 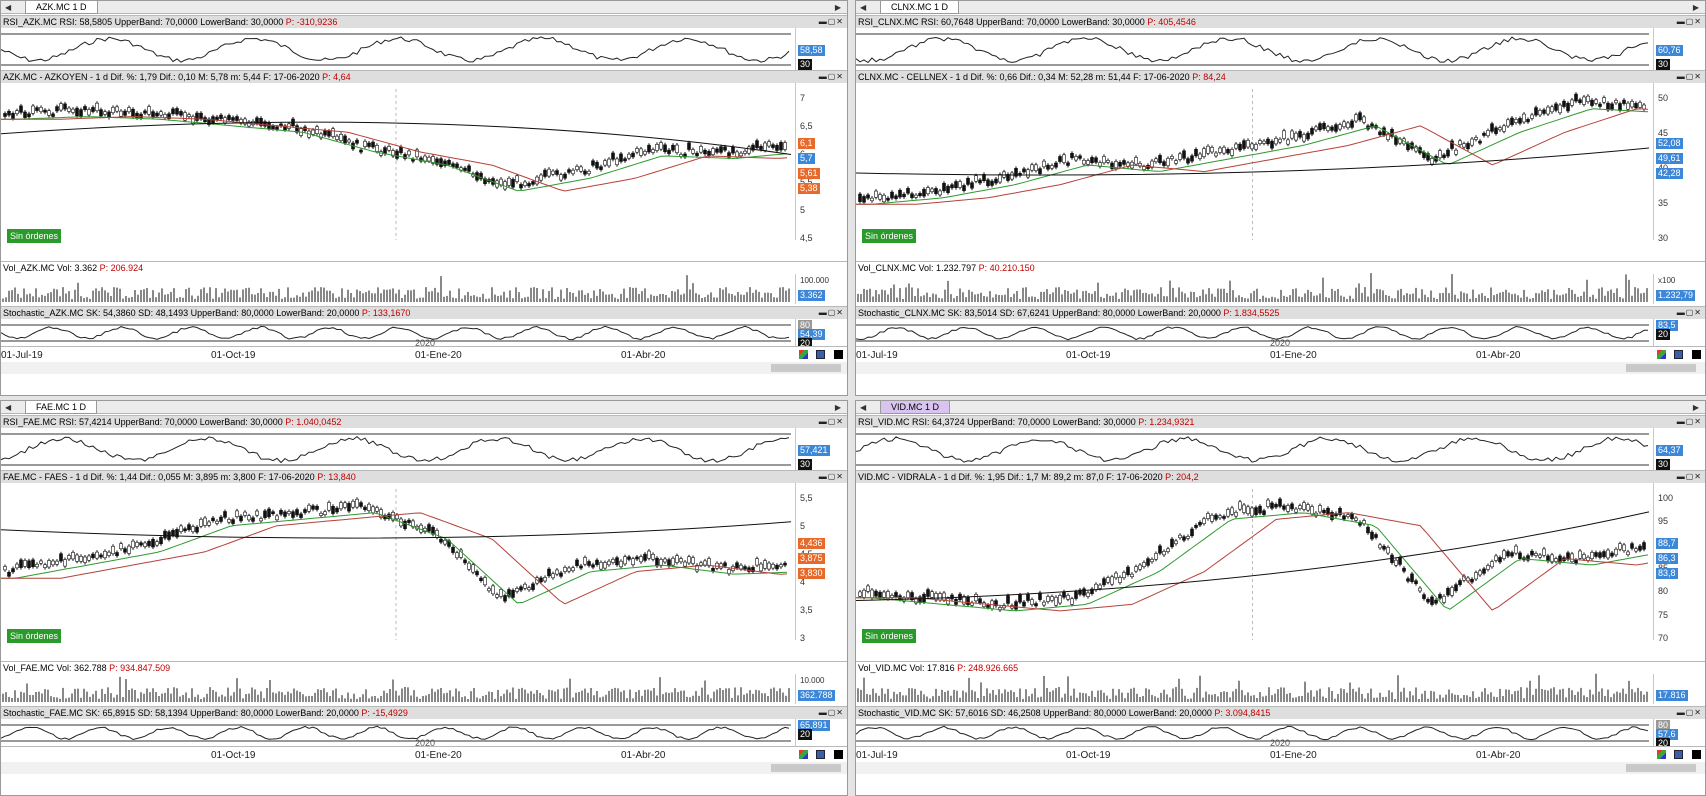 I want to click on chart-tab: VID.MC 1 D, so click(x=915, y=407).